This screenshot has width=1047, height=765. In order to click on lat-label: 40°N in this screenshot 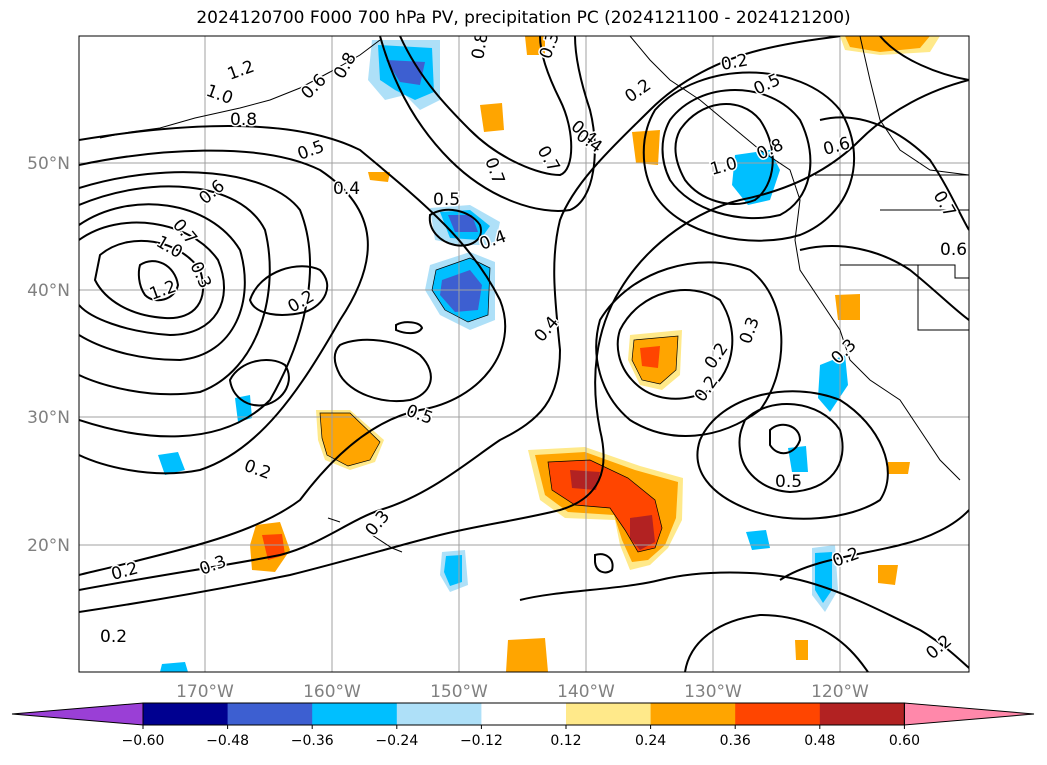, I will do `click(48, 291)`.